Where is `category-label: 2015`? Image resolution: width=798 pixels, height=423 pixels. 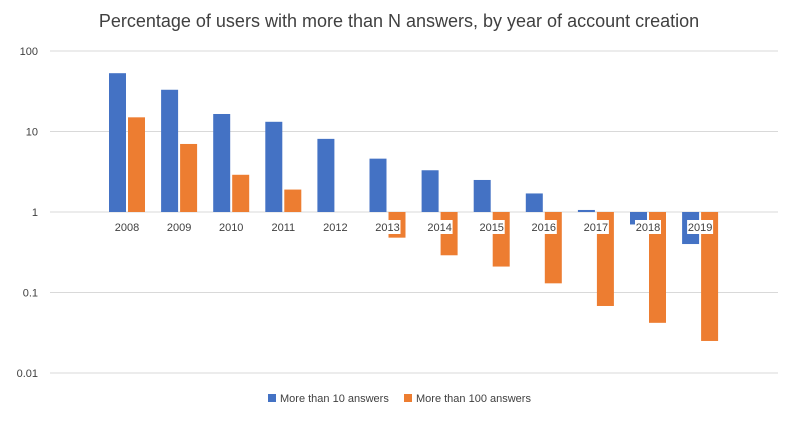 category-label: 2015 is located at coordinates (491, 228).